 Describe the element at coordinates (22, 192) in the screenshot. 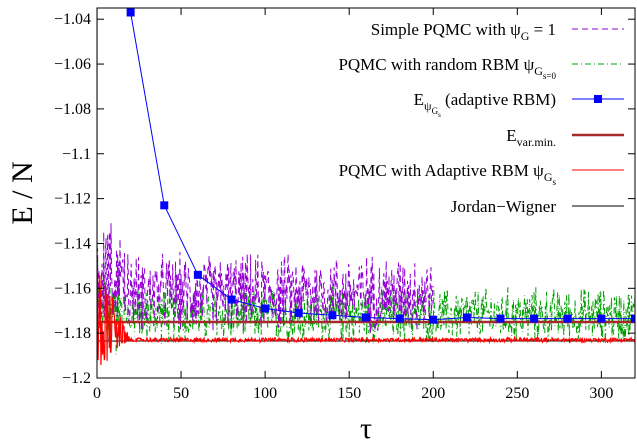

I see `y-axis-title: E / N` at that location.